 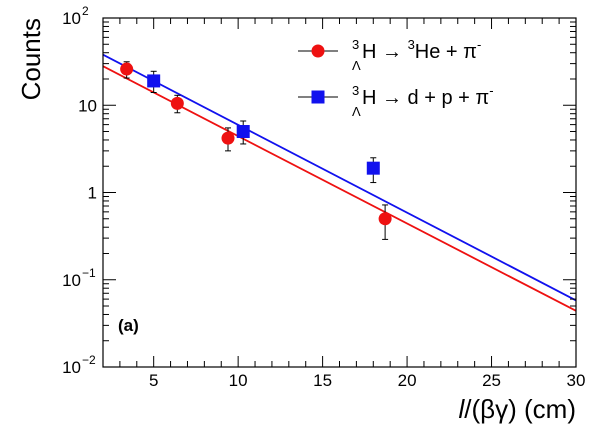 I want to click on x-tick-label: 15, so click(x=322, y=380).